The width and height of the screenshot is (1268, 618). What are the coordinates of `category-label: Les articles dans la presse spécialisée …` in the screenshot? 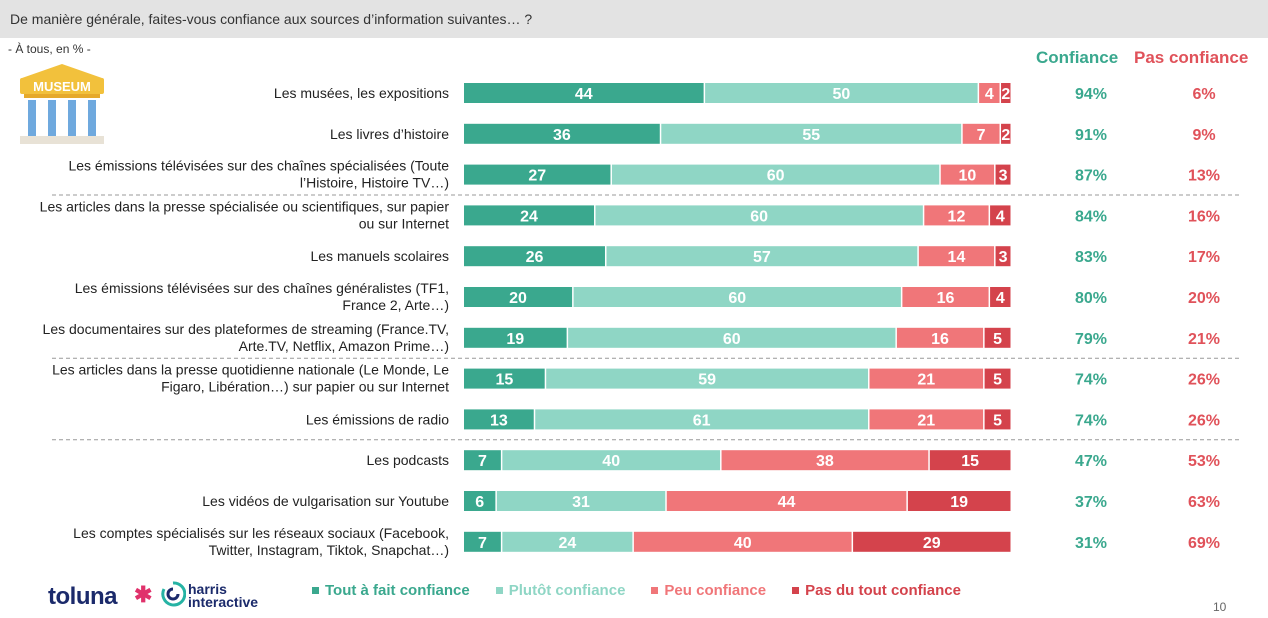 It's located at (245, 214).